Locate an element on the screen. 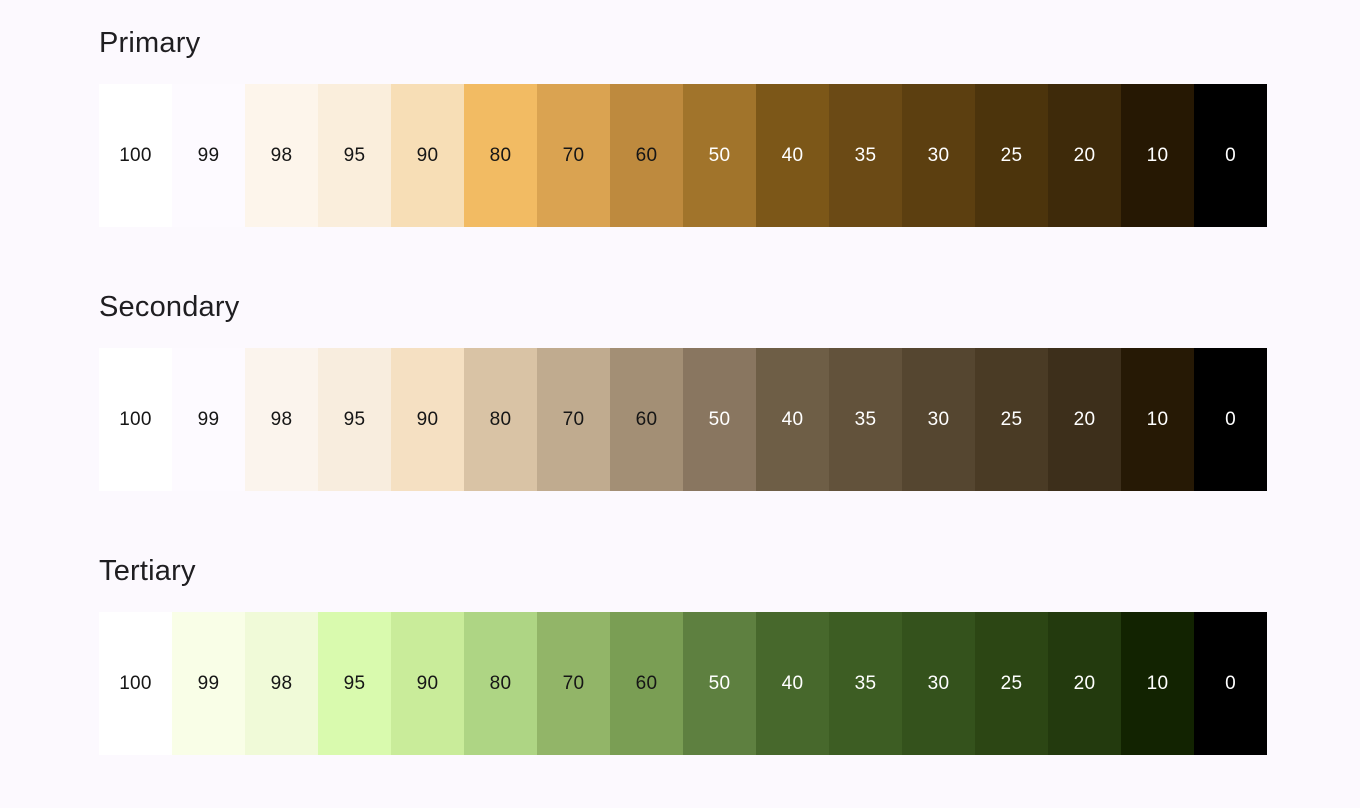 The height and width of the screenshot is (808, 1360). palette-title-primary: Primary is located at coordinates (150, 43).